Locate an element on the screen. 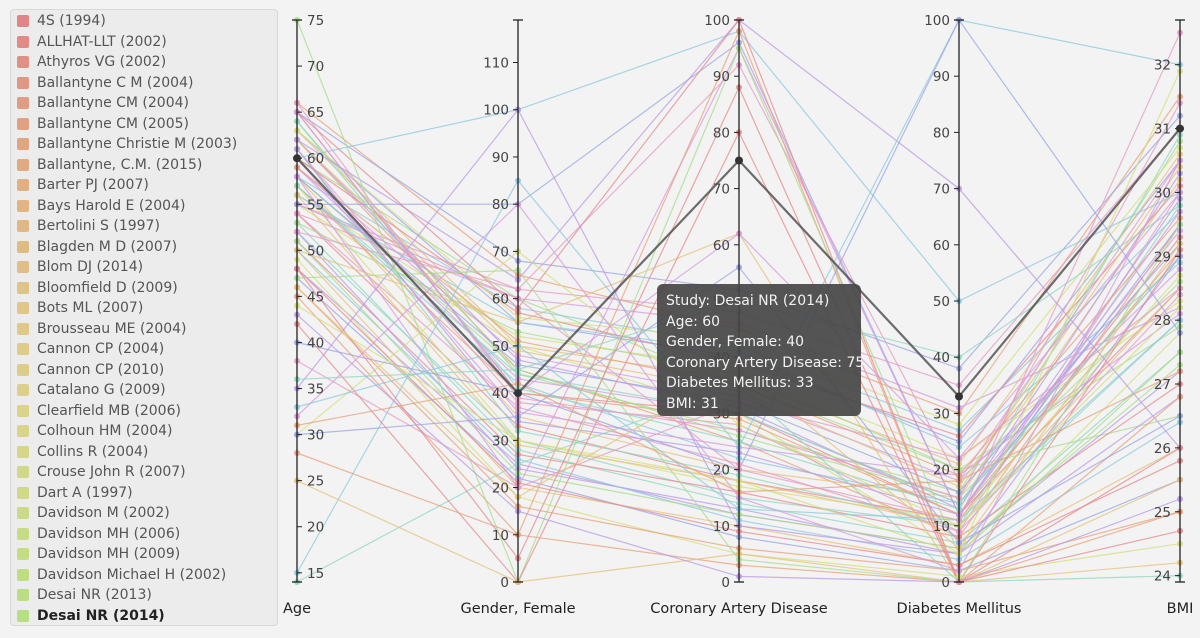 This screenshot has width=1200, height=638. legend-item: Blagden M D (2007) is located at coordinates (147, 247).